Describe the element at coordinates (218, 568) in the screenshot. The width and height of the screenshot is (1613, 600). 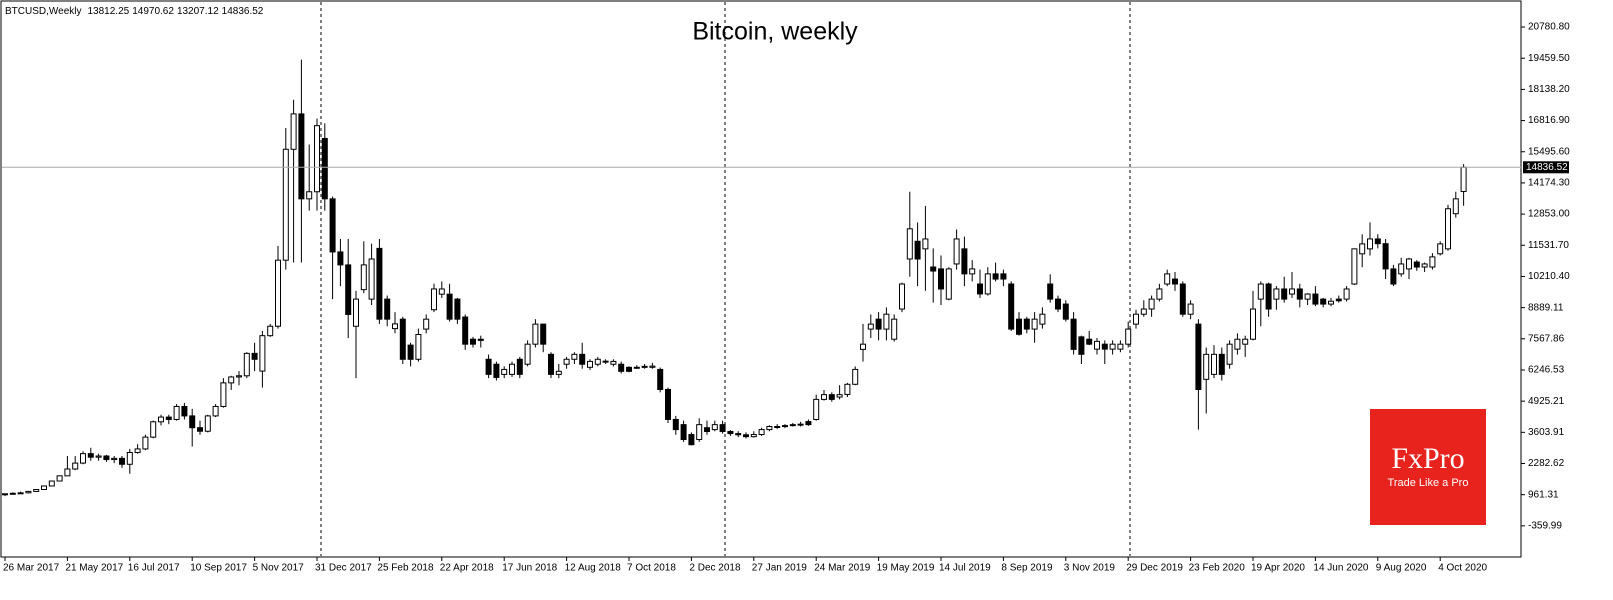
I see `x-tick-label: 10 Sep 2017` at that location.